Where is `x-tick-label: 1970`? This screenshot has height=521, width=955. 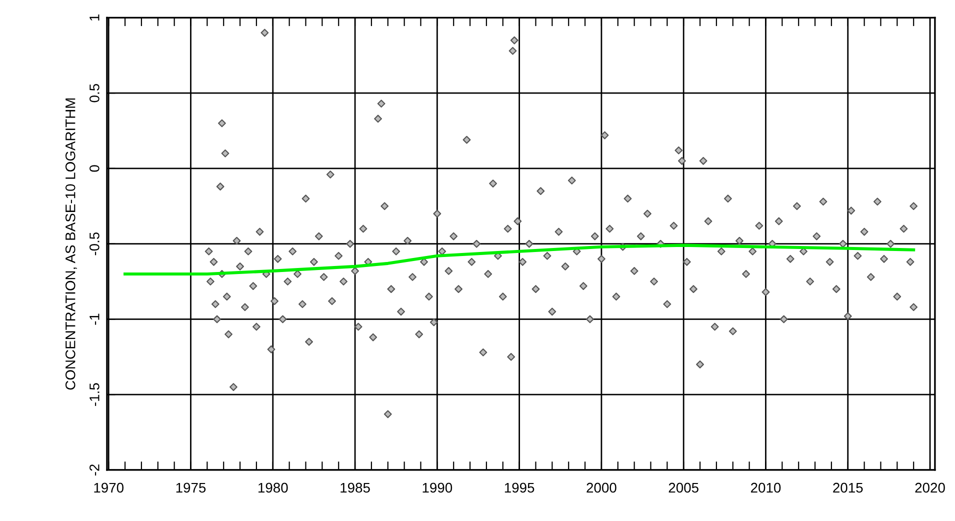
x-tick-label: 1970 is located at coordinates (109, 487).